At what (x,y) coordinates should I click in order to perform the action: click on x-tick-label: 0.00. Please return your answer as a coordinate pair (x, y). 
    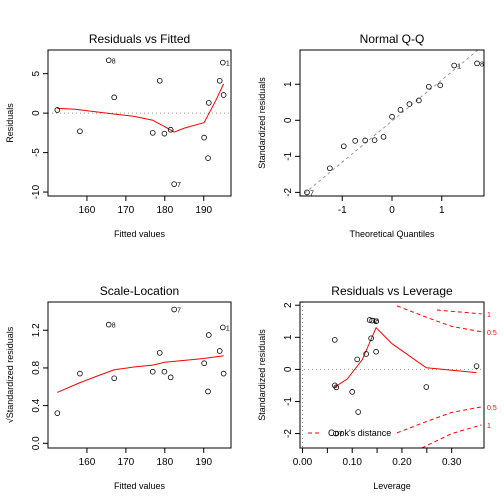
    Looking at the image, I should click on (303, 462).